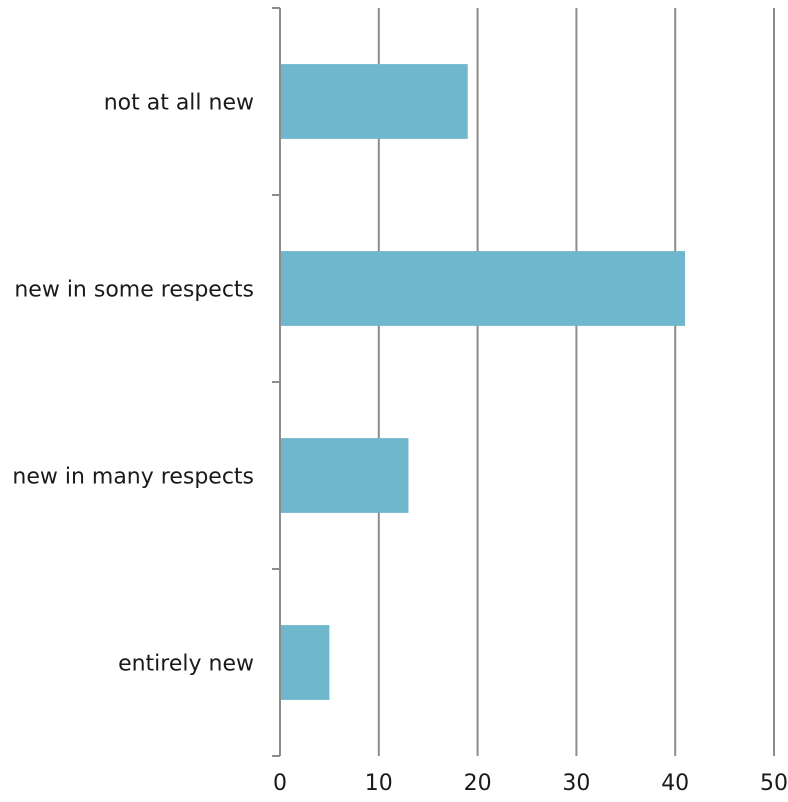 The image size is (788, 802). What do you see at coordinates (133, 477) in the screenshot?
I see `category-label: new in many respects` at bounding box center [133, 477].